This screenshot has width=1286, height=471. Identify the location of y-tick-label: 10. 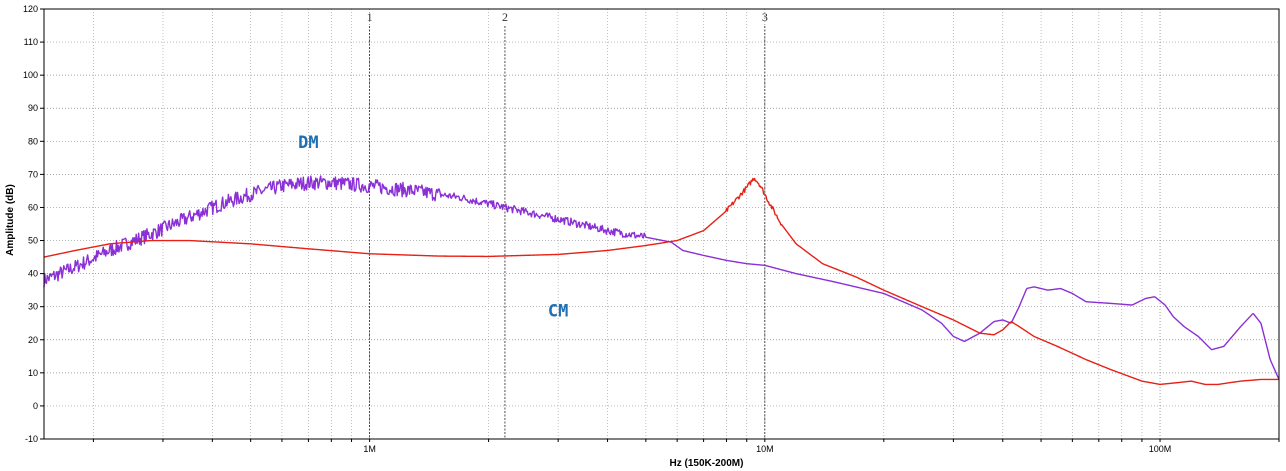
(33, 373).